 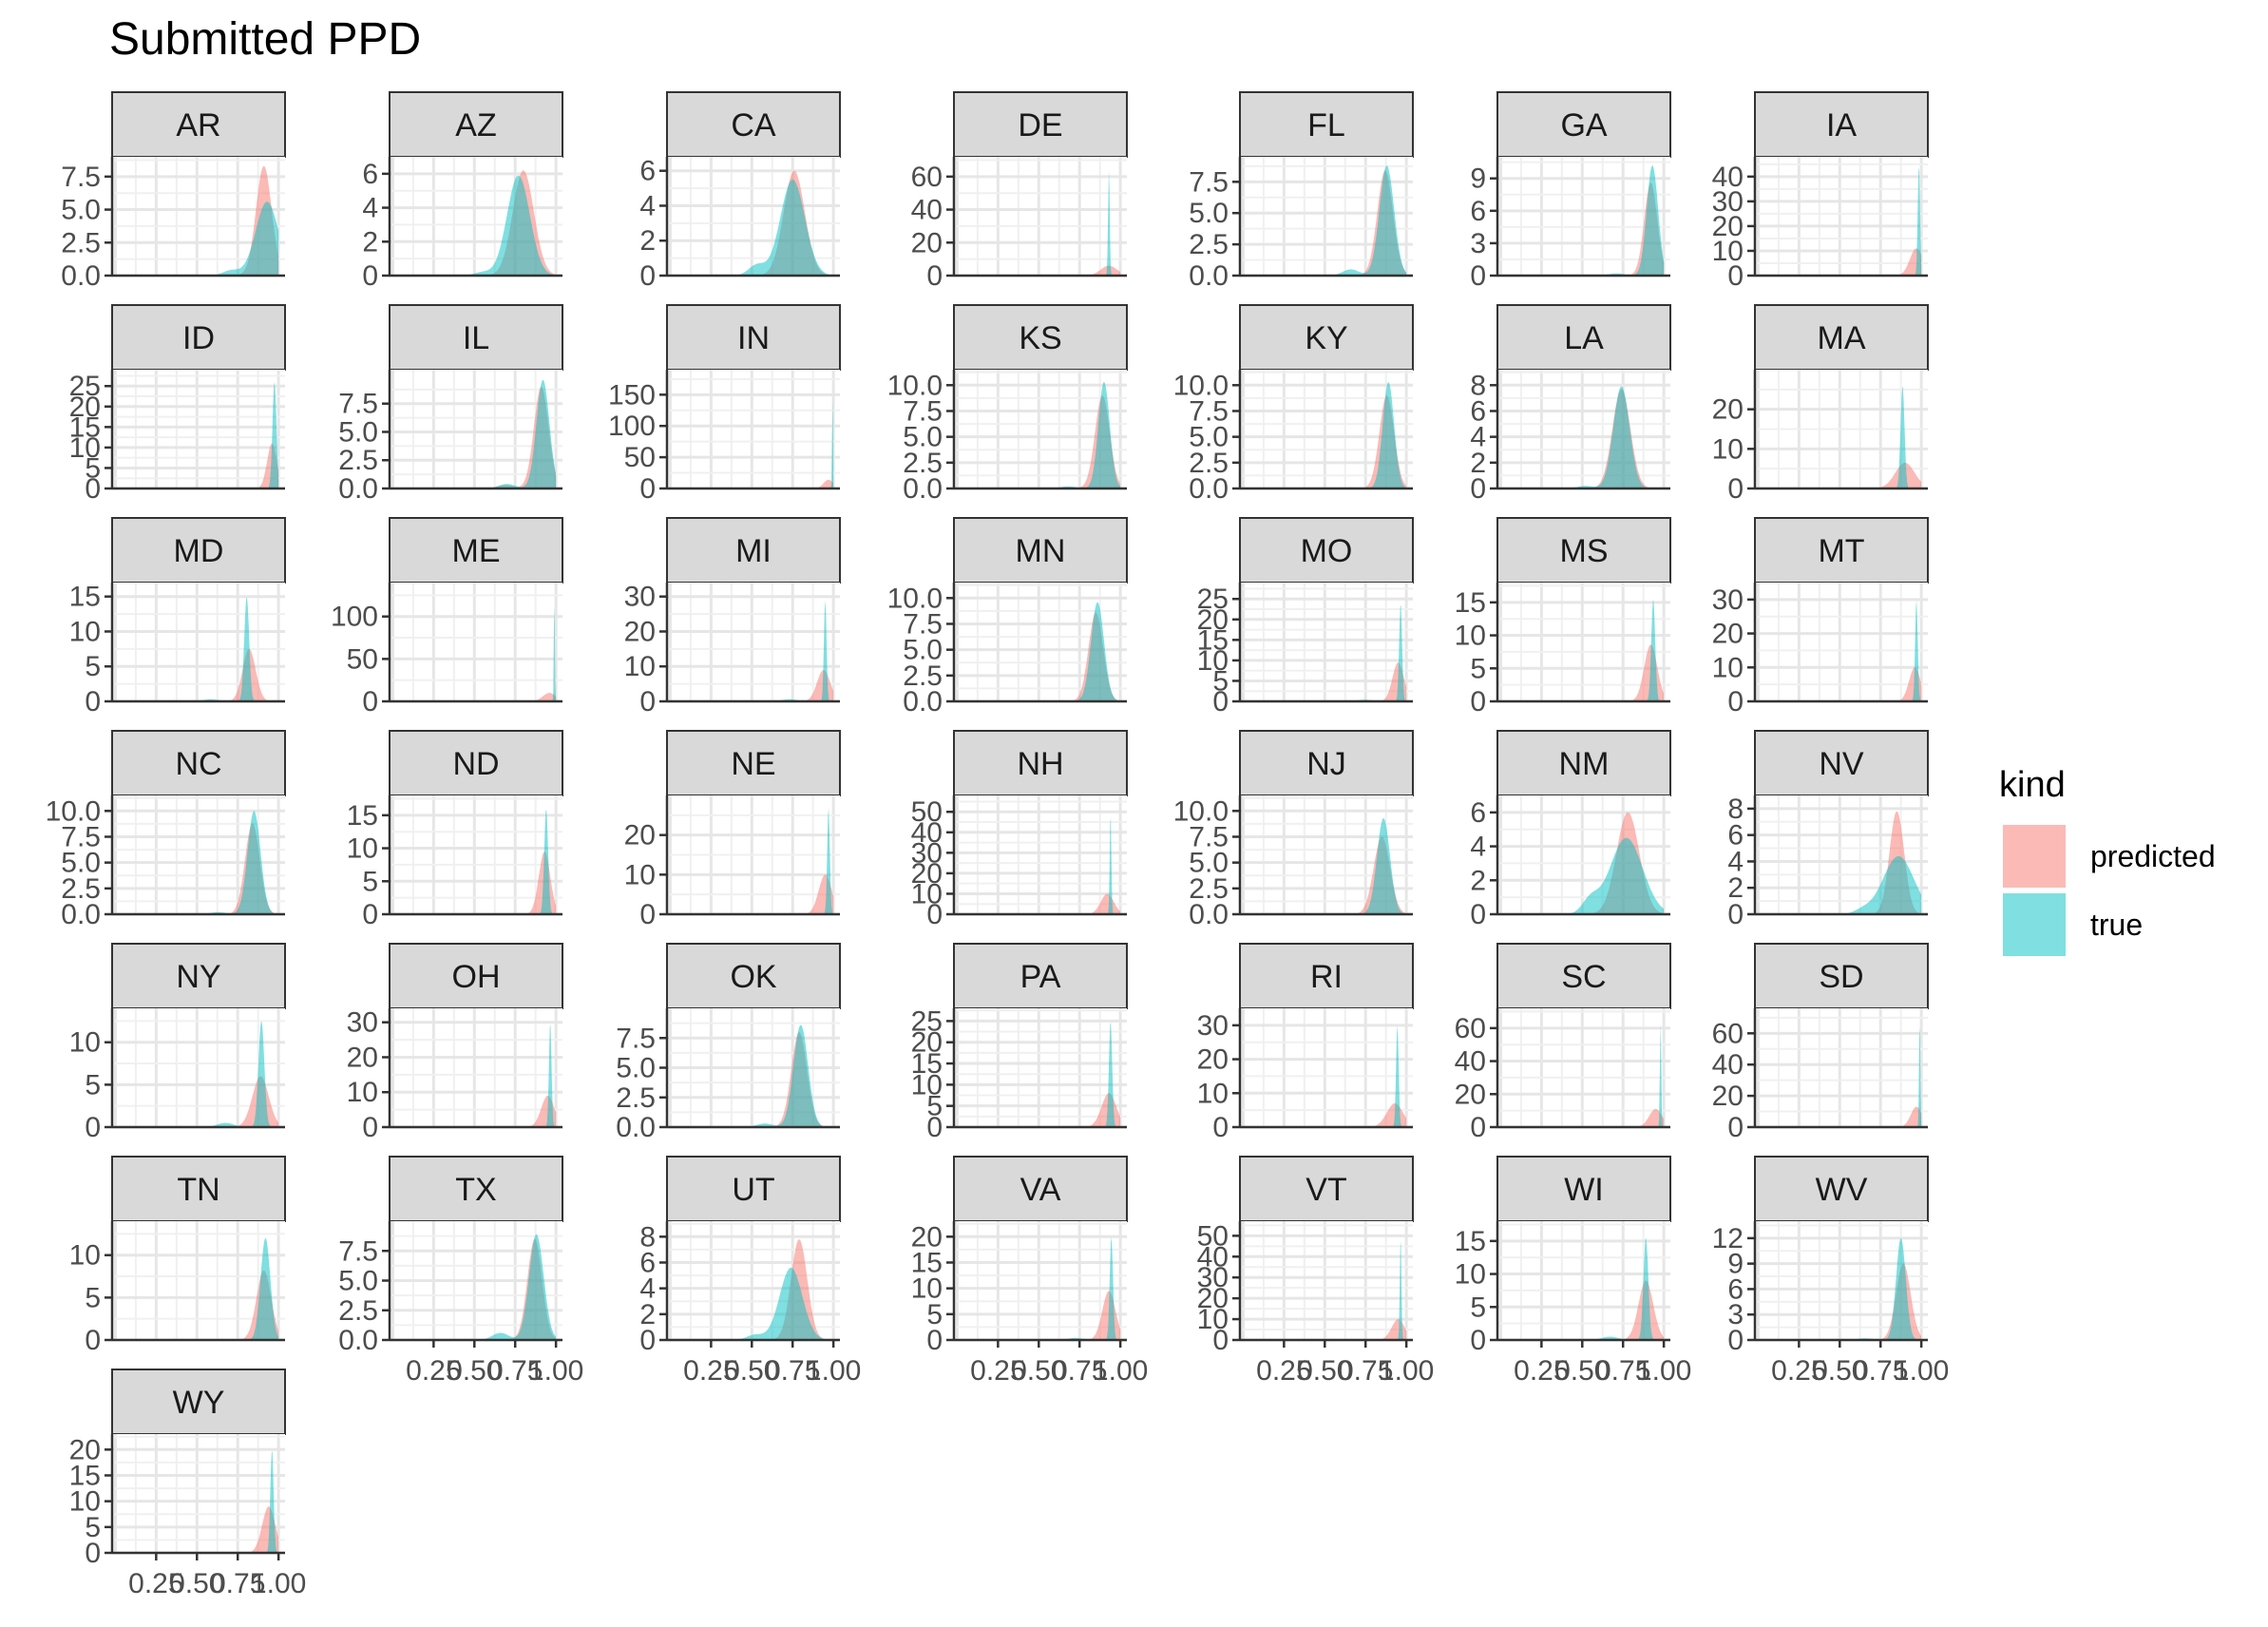 What do you see at coordinates (1735, 861) in the screenshot?
I see `y-tick-label: 4` at bounding box center [1735, 861].